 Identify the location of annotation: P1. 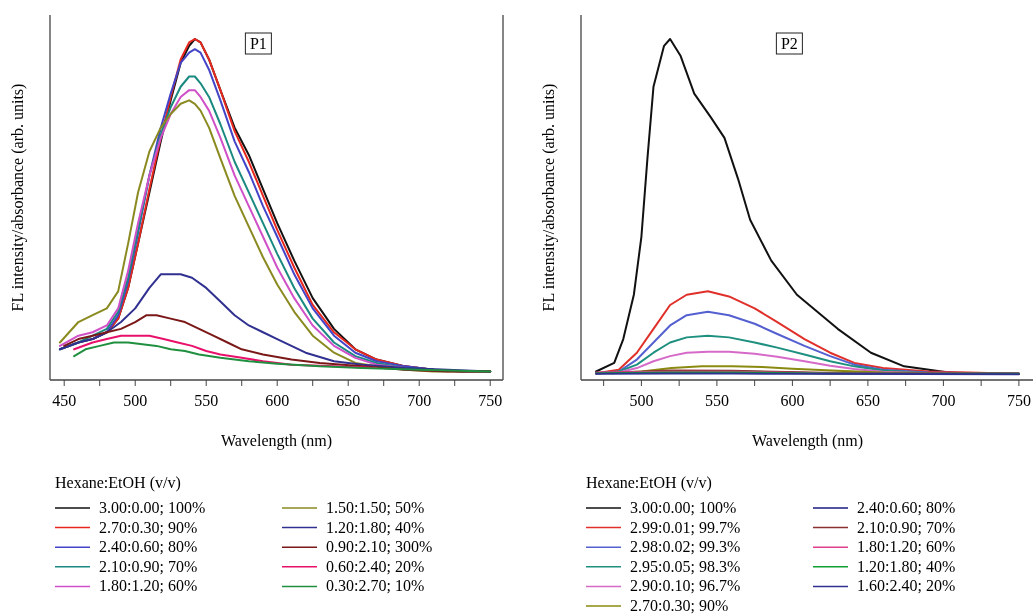
(258, 43).